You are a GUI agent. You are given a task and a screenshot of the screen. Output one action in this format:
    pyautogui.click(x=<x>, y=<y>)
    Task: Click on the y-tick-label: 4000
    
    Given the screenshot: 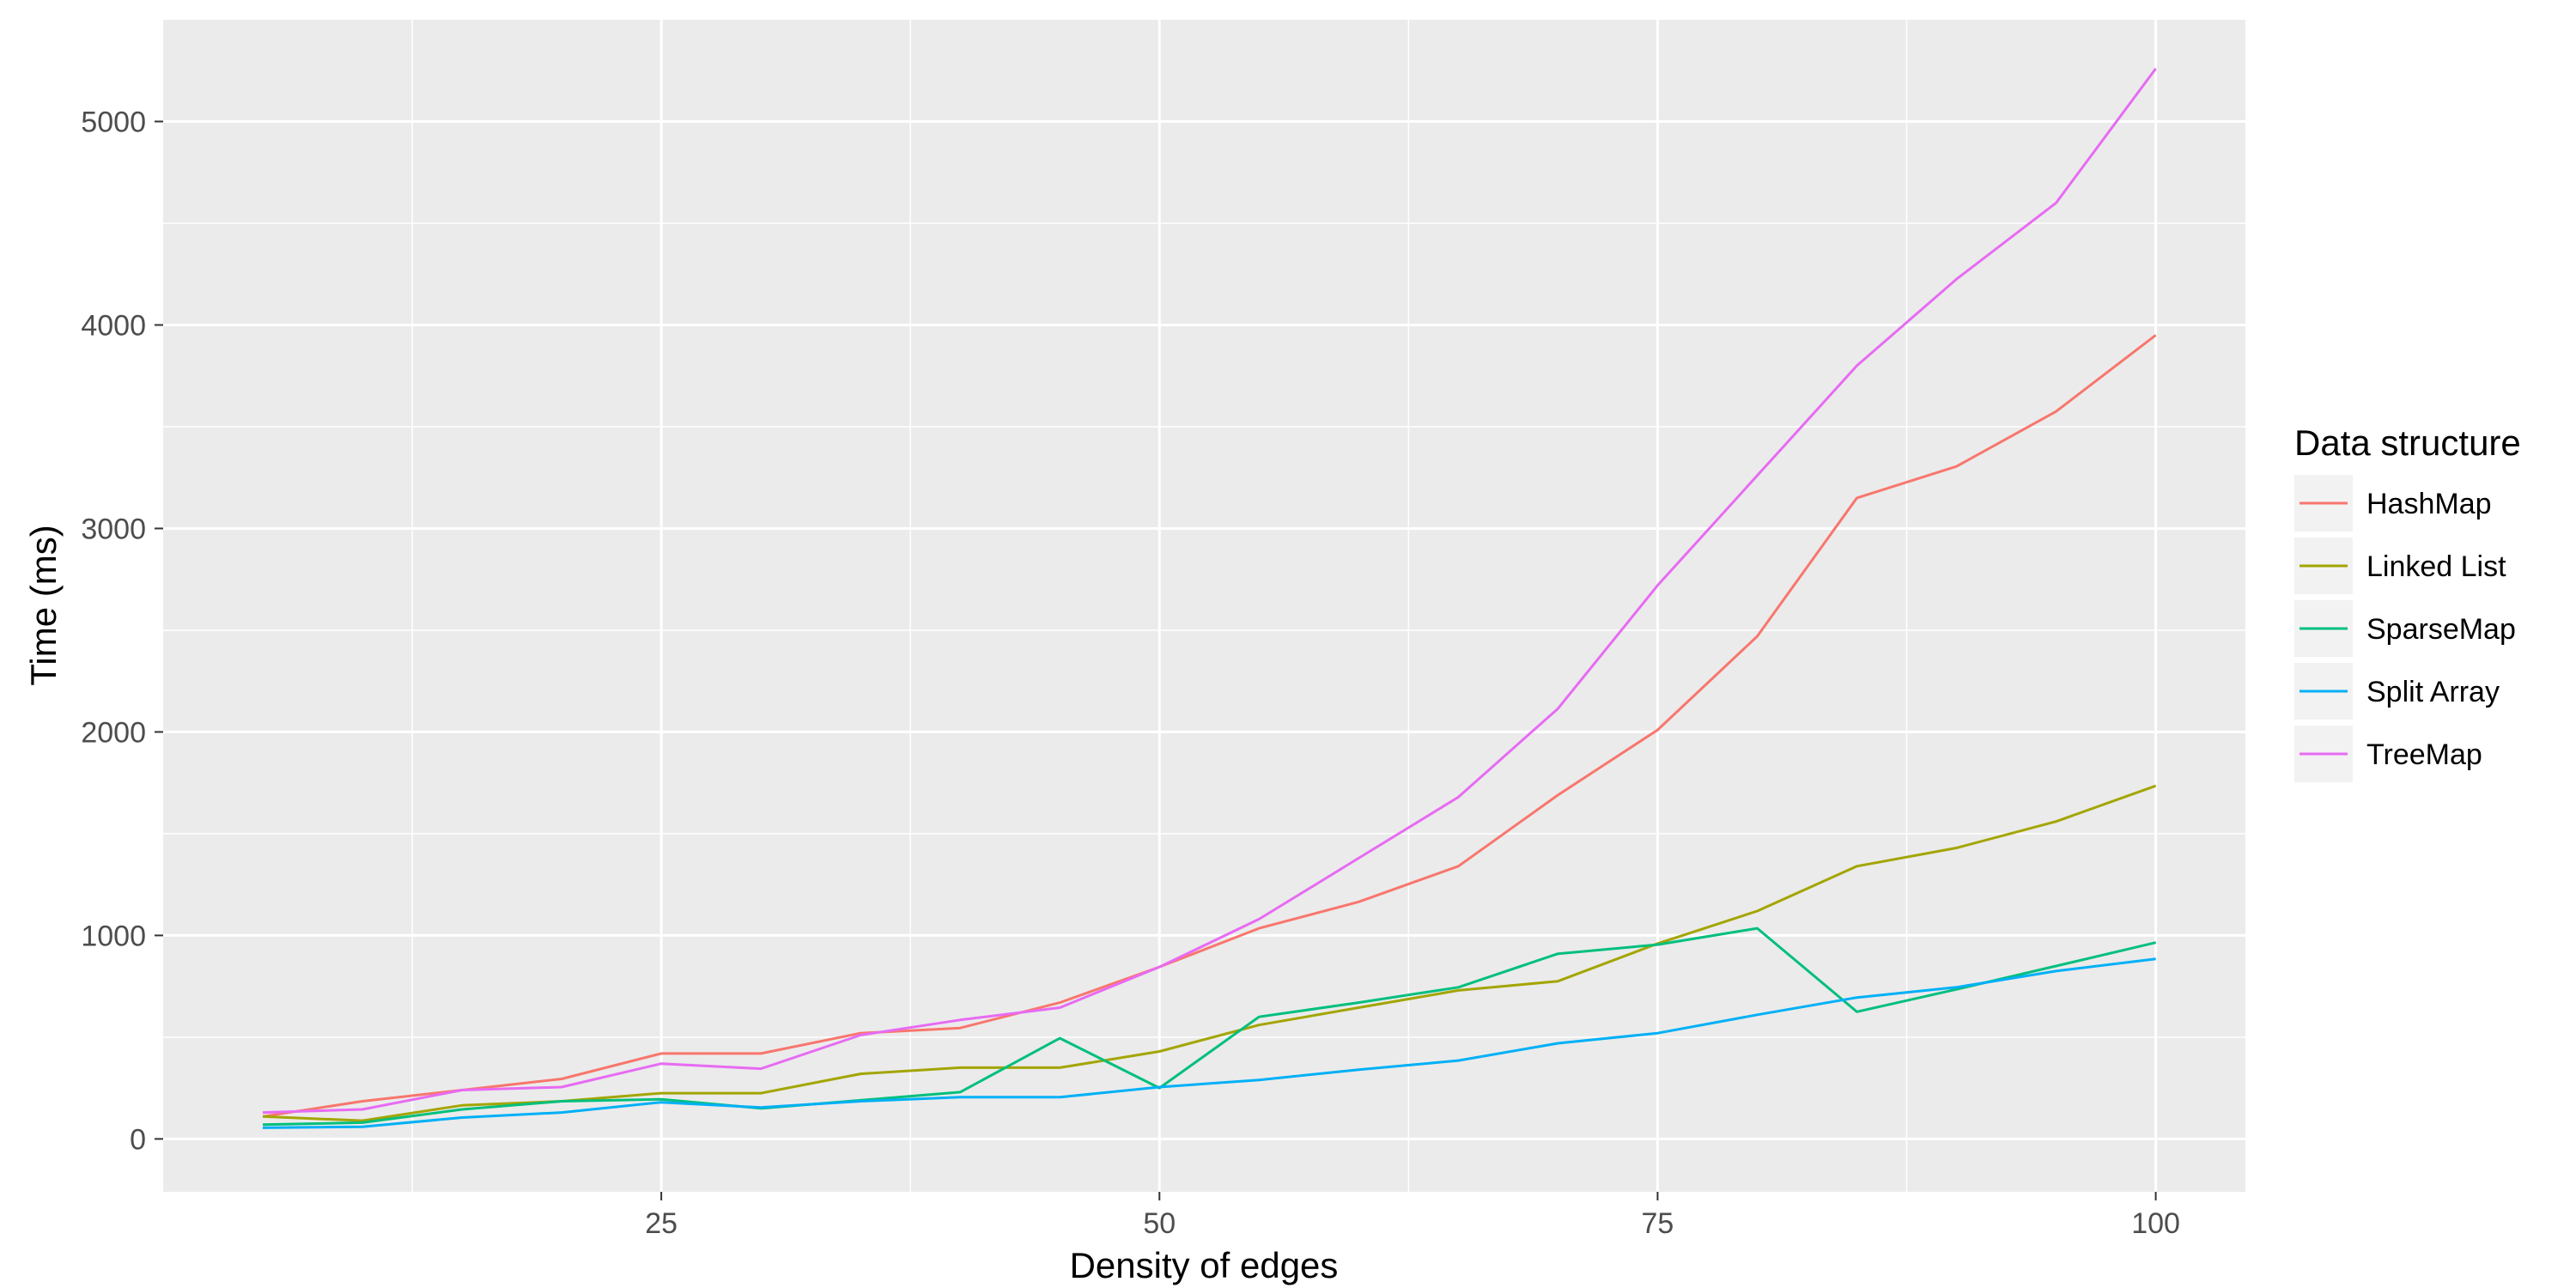 What is the action you would take?
    pyautogui.click(x=113, y=325)
    